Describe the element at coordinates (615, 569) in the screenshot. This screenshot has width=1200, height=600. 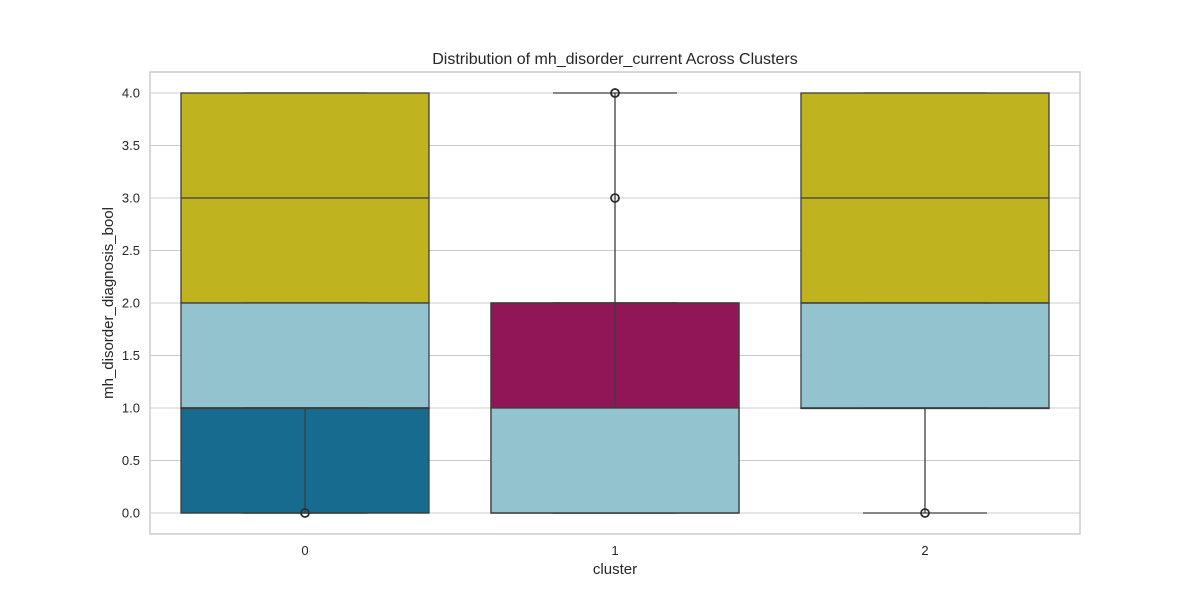
I see `x-axis-label: cluster` at that location.